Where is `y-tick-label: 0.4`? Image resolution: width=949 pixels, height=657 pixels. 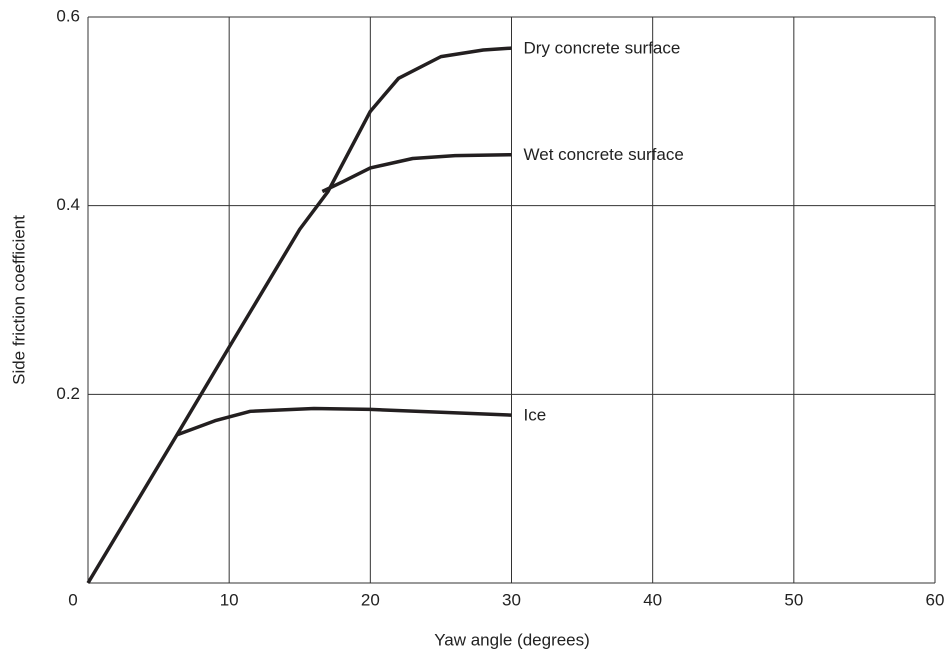
y-tick-label: 0.4 is located at coordinates (68, 204).